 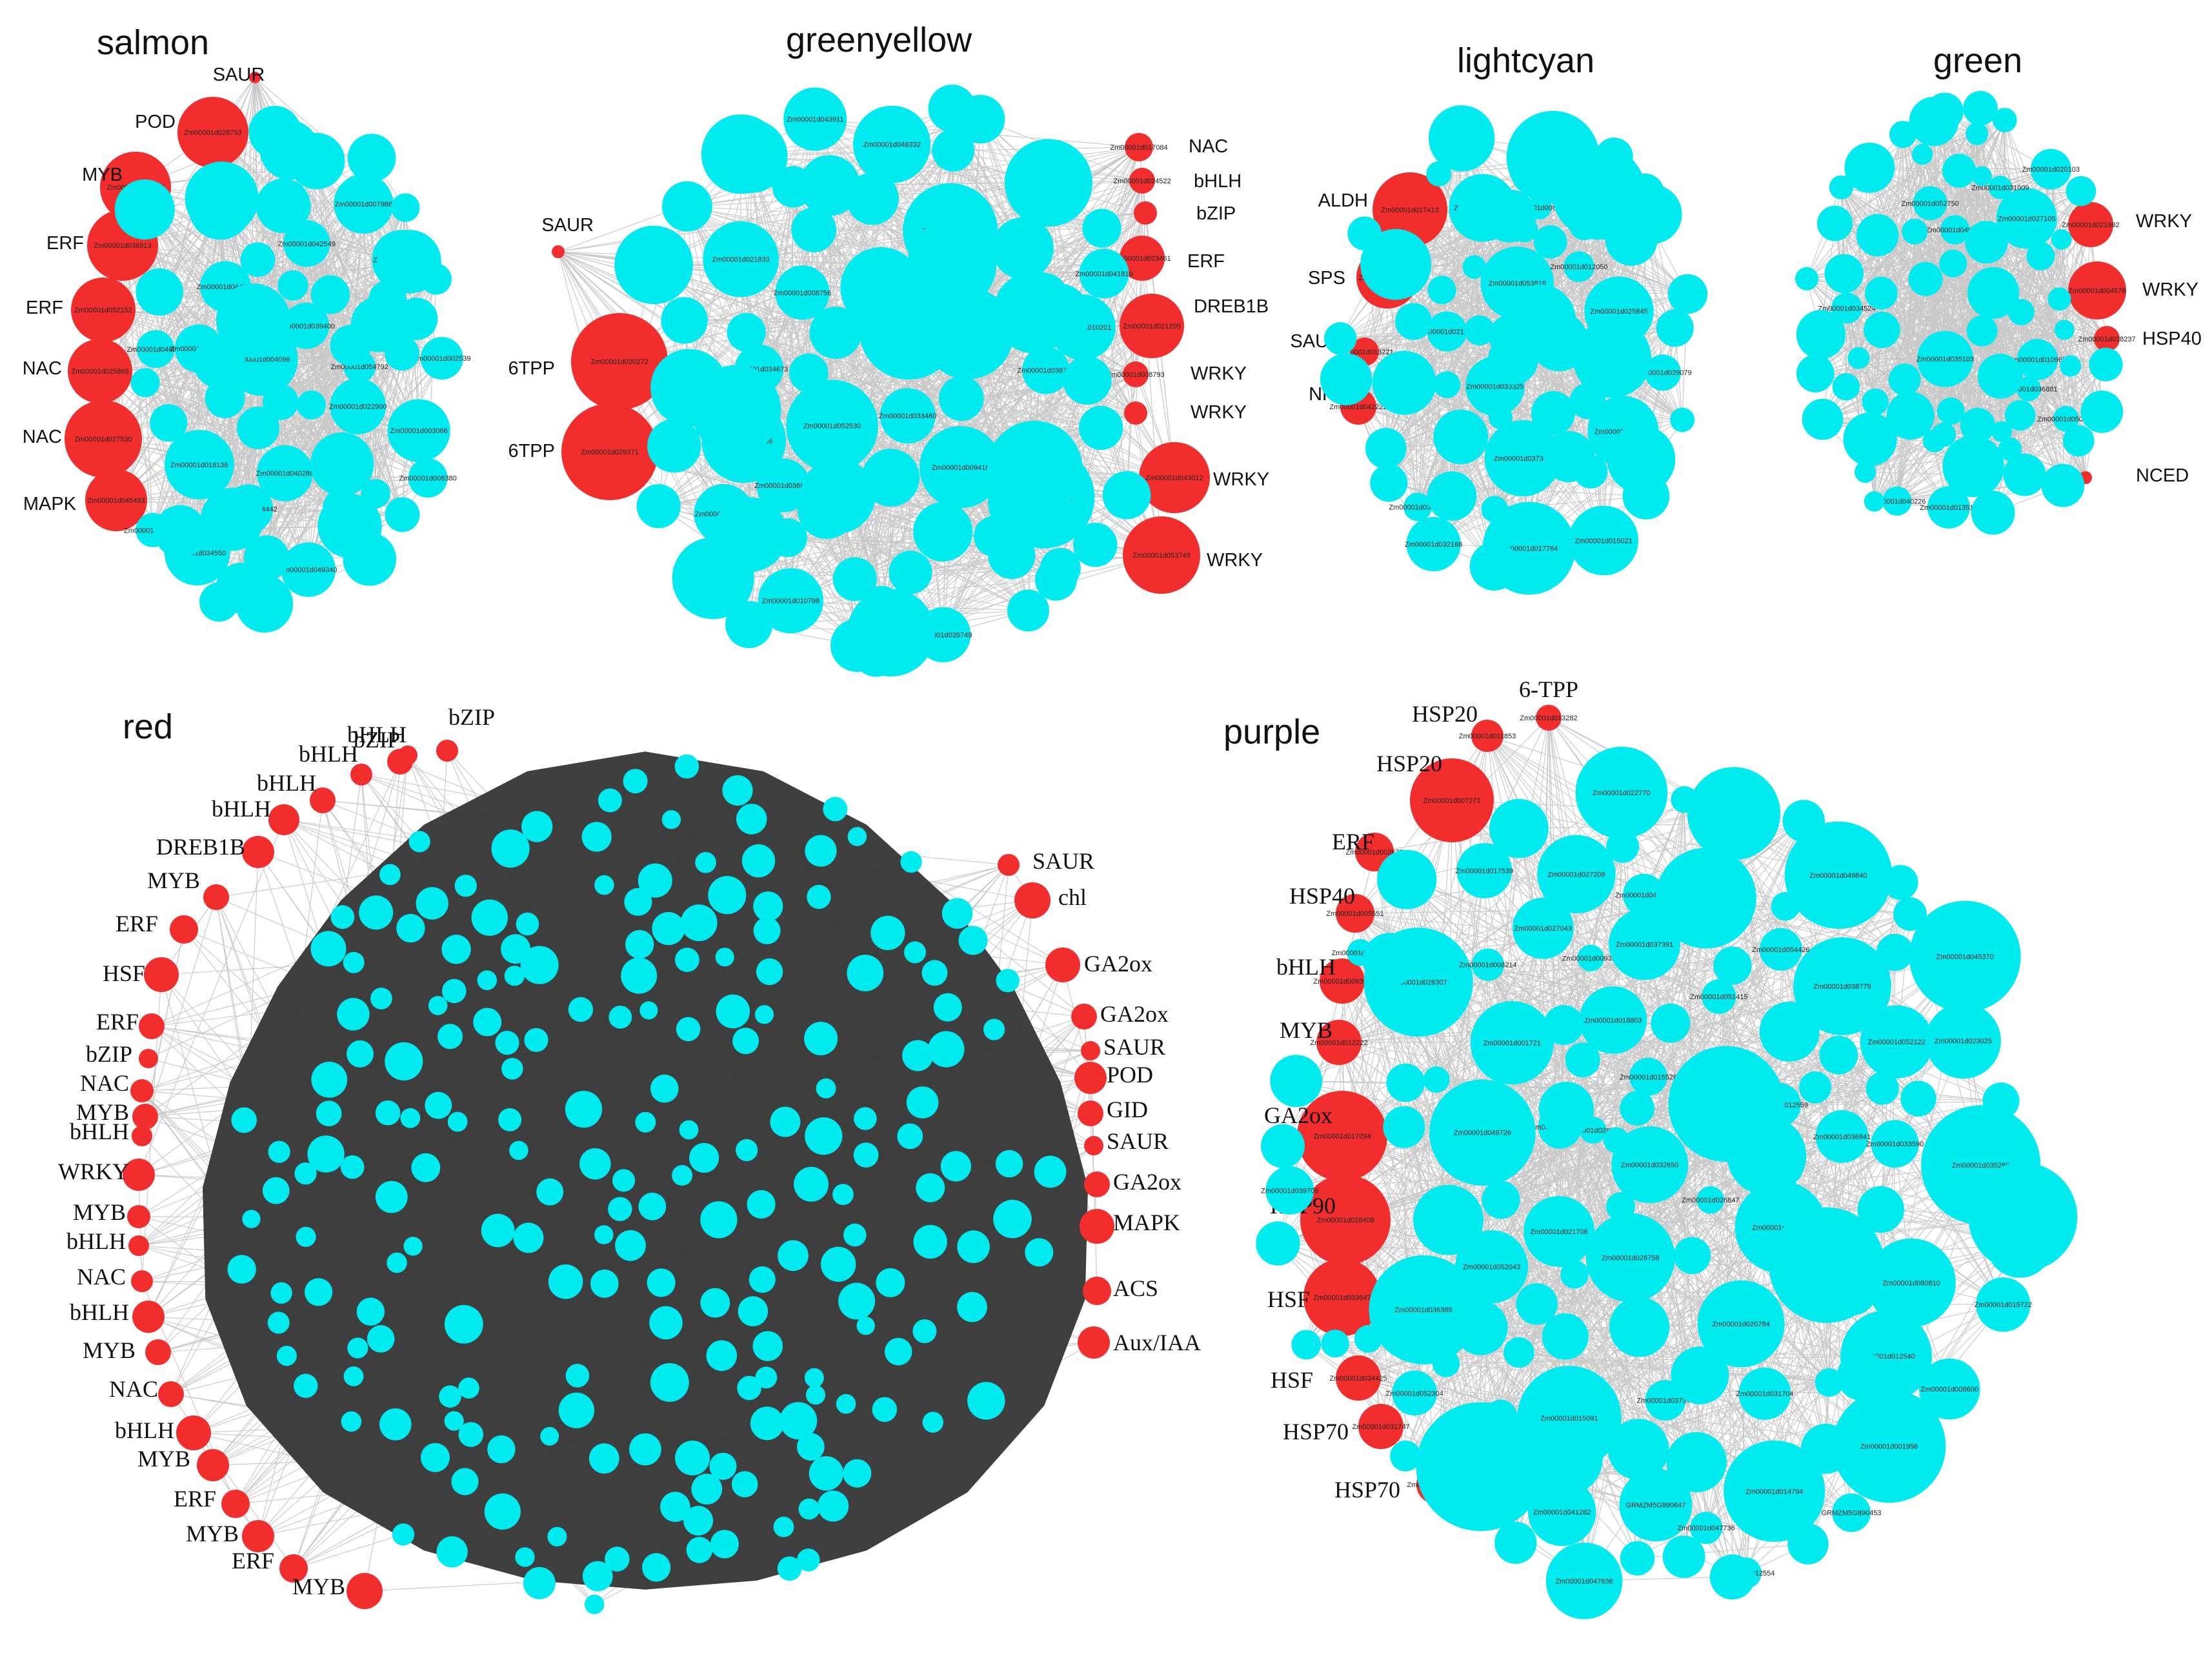 I want to click on module-title-salmon: salmon, so click(x=153, y=42).